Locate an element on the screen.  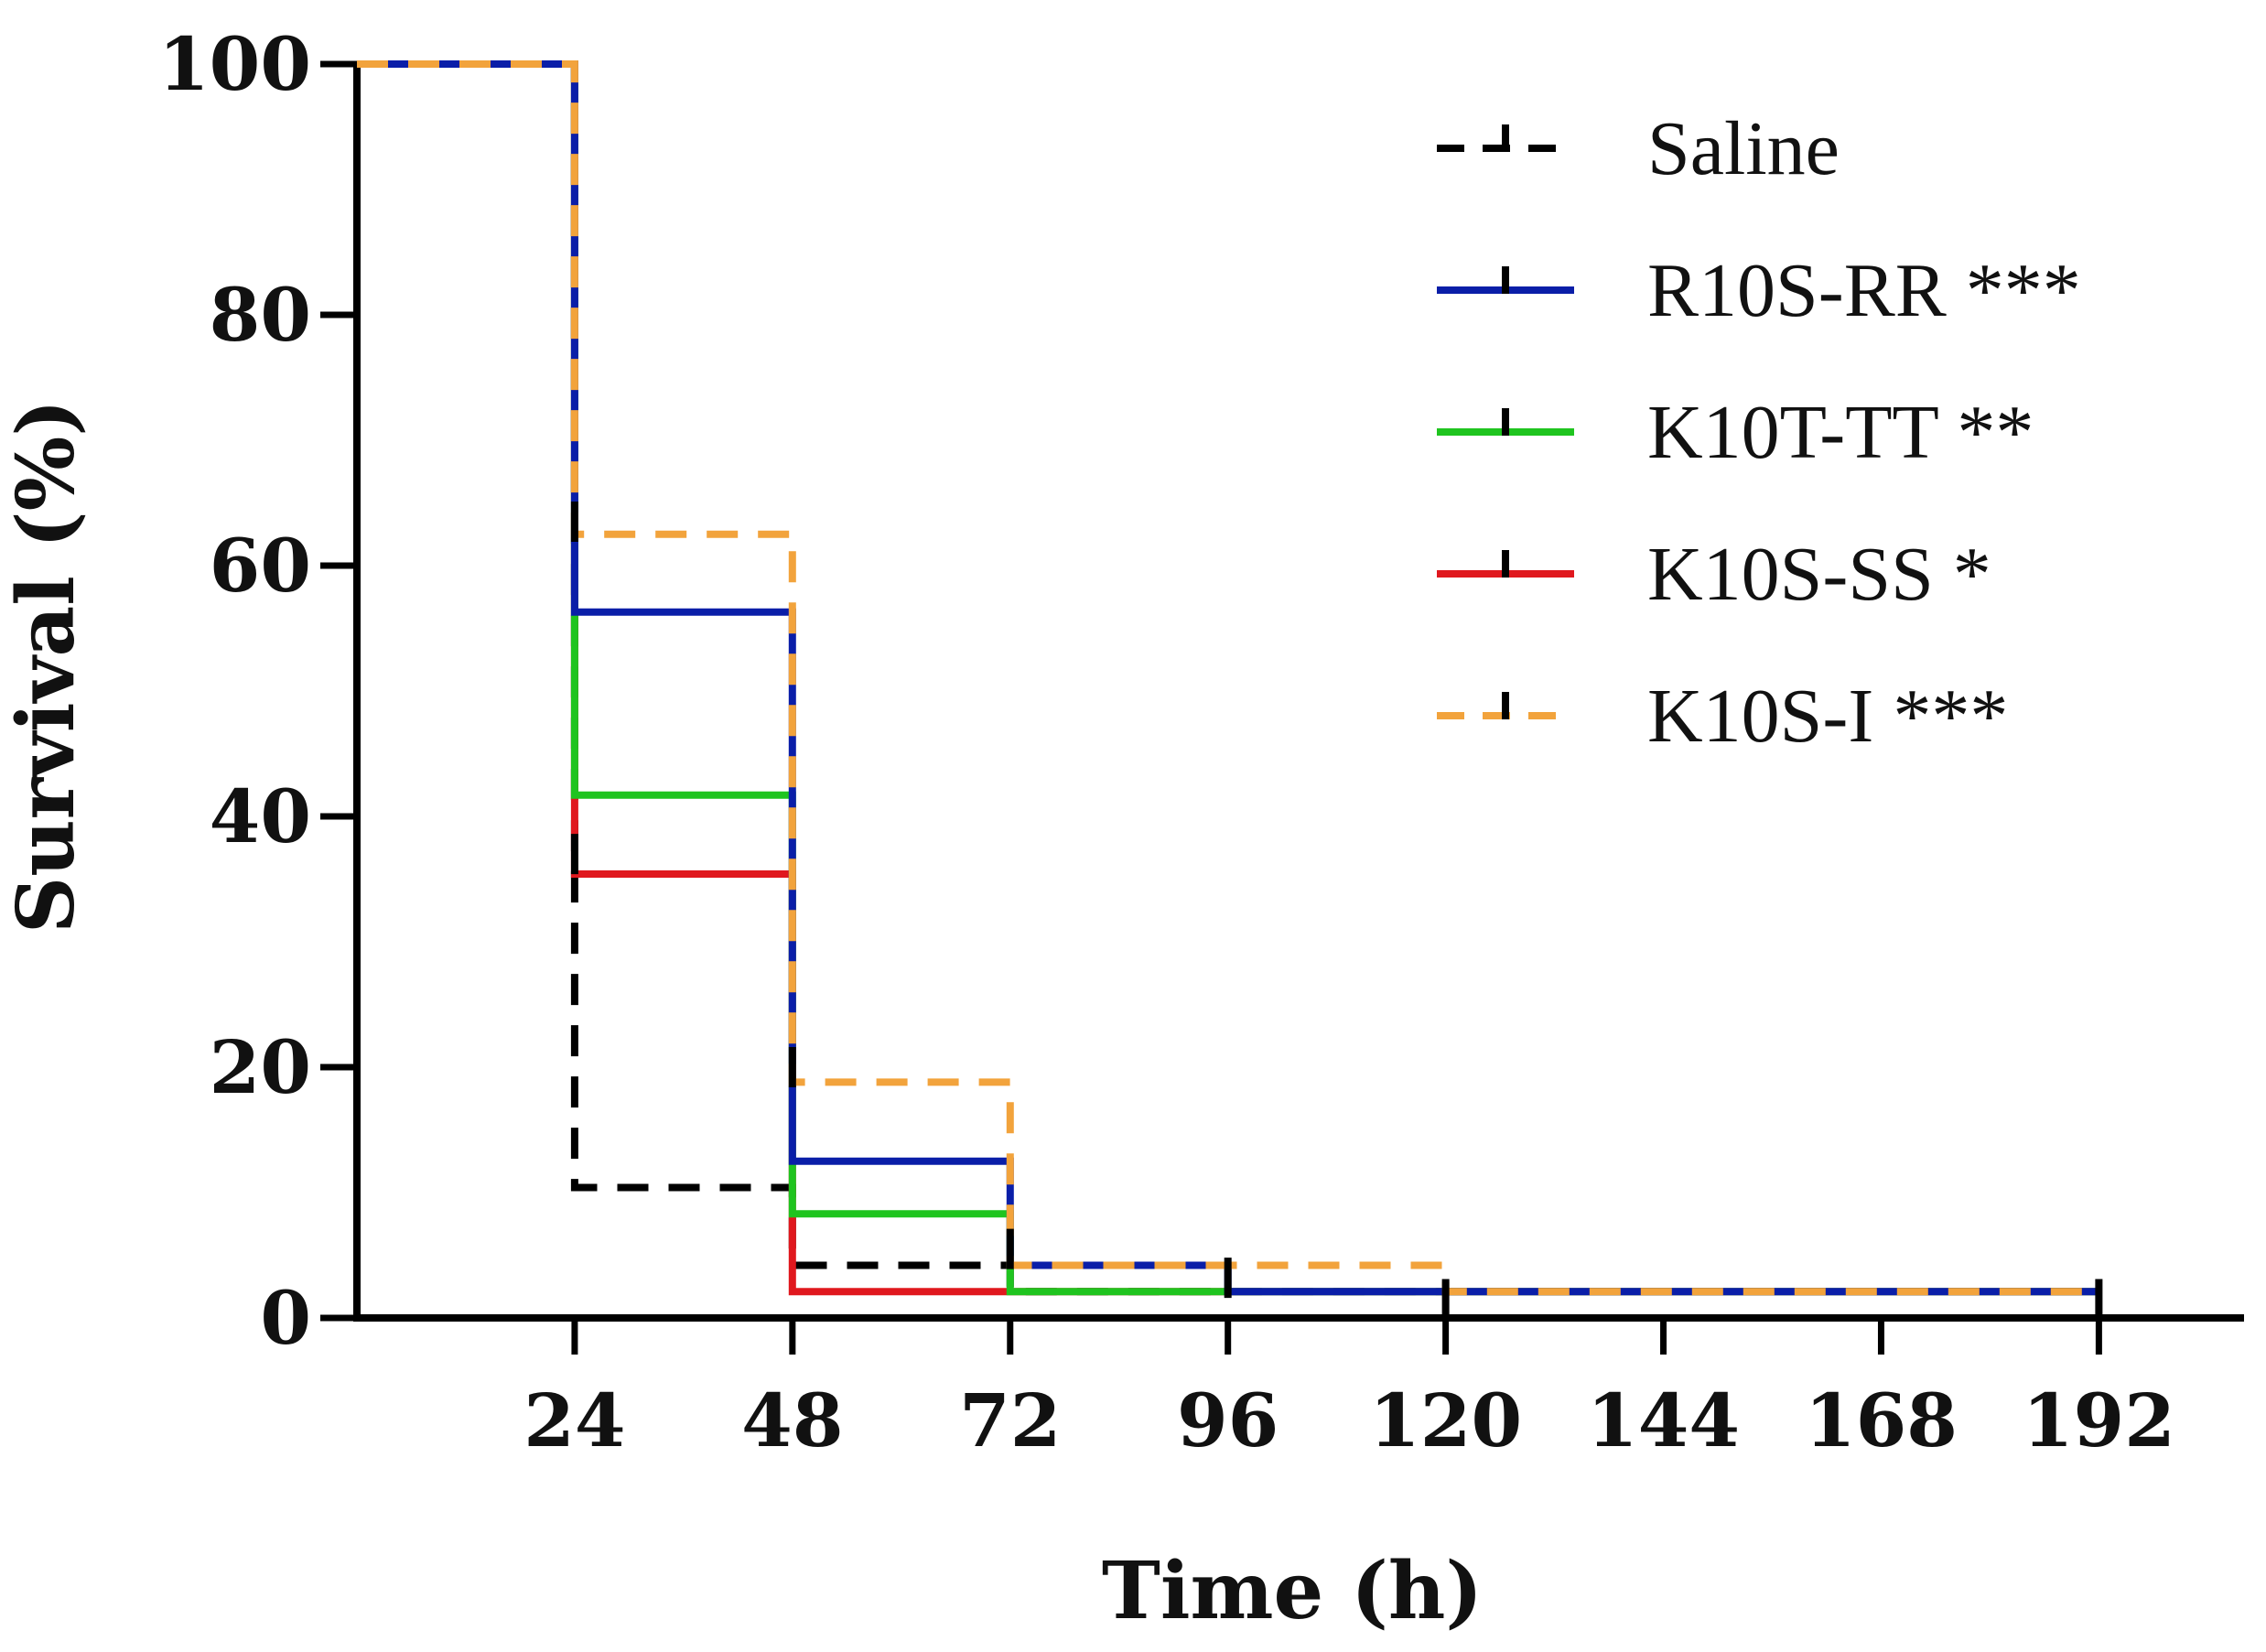
y-axis-title: Survival (%) is located at coordinates (46, 666).